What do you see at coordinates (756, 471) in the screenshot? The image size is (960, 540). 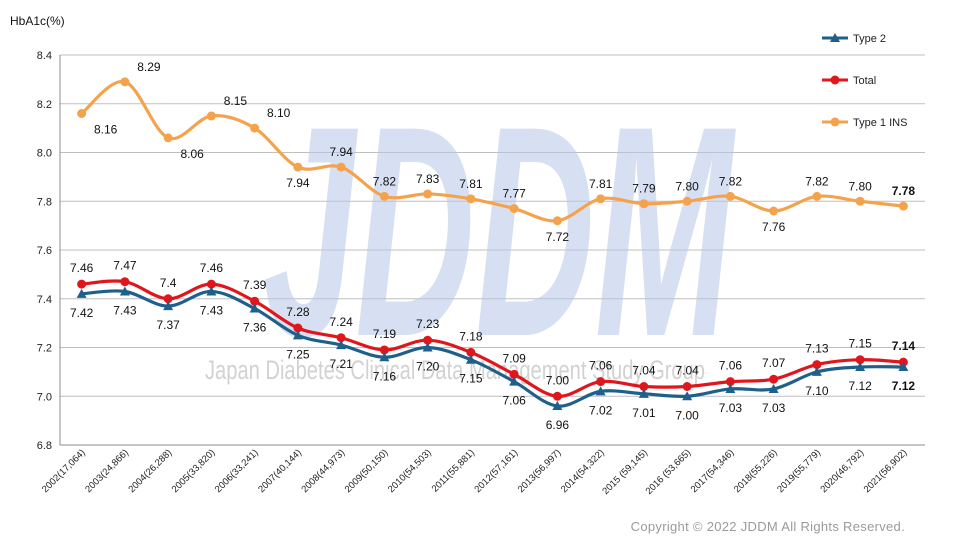 I see `x-tick-label: 2018(55,226)` at bounding box center [756, 471].